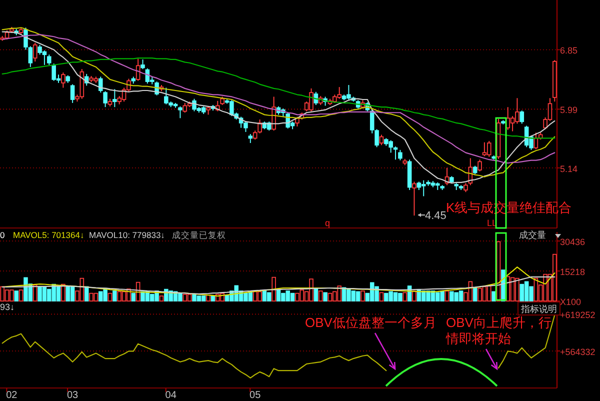 The image size is (600, 401). Describe the element at coordinates (2, 235) in the screenshot. I see `annotation: 0` at that location.